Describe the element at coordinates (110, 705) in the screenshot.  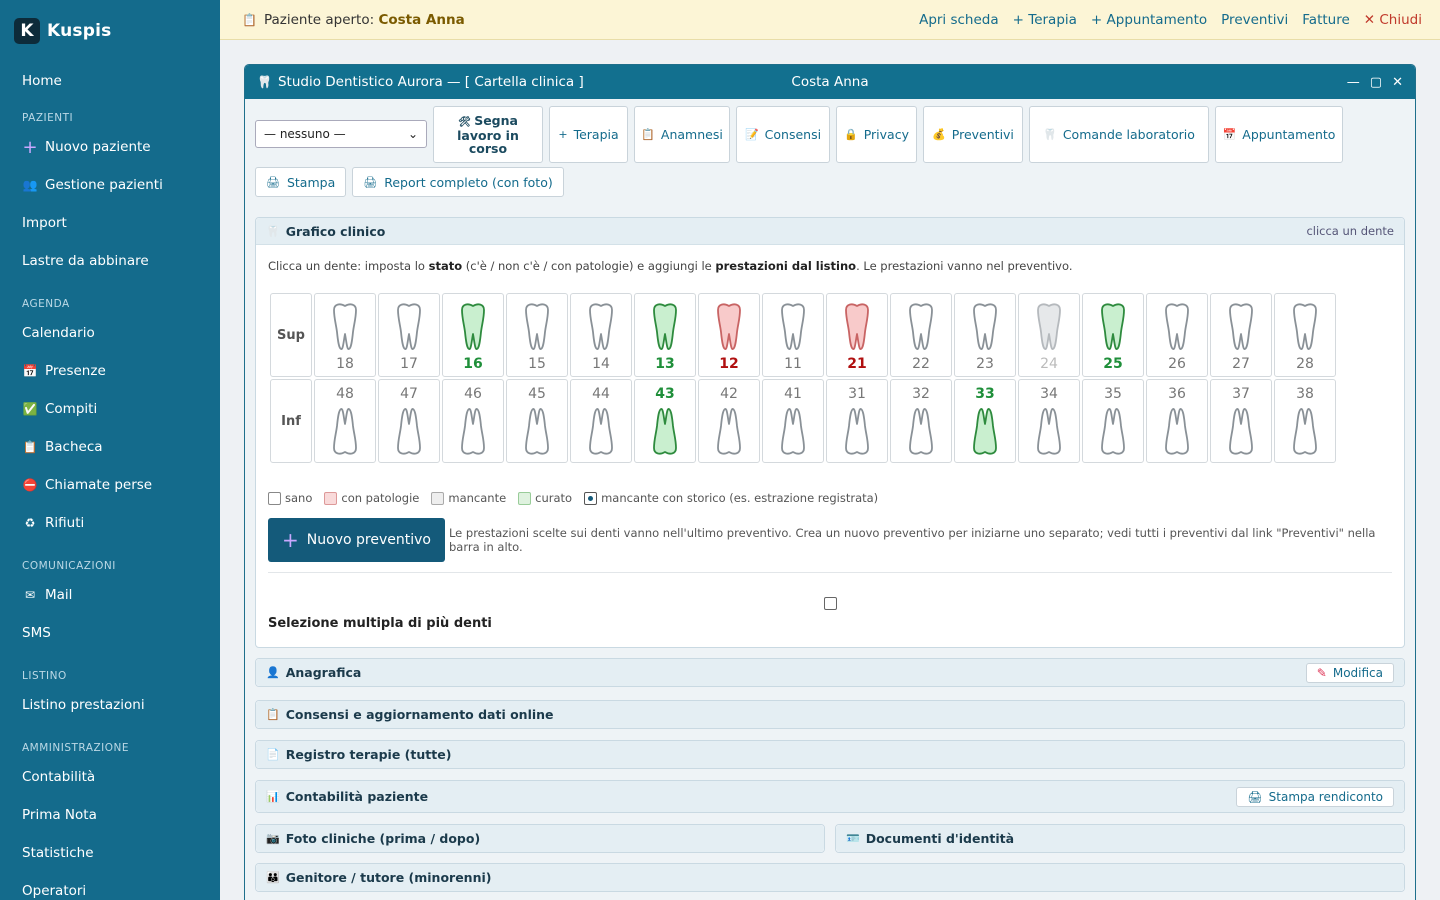
I see `sidebar-item-listino-prestazioni: Listino prestazioni` at that location.